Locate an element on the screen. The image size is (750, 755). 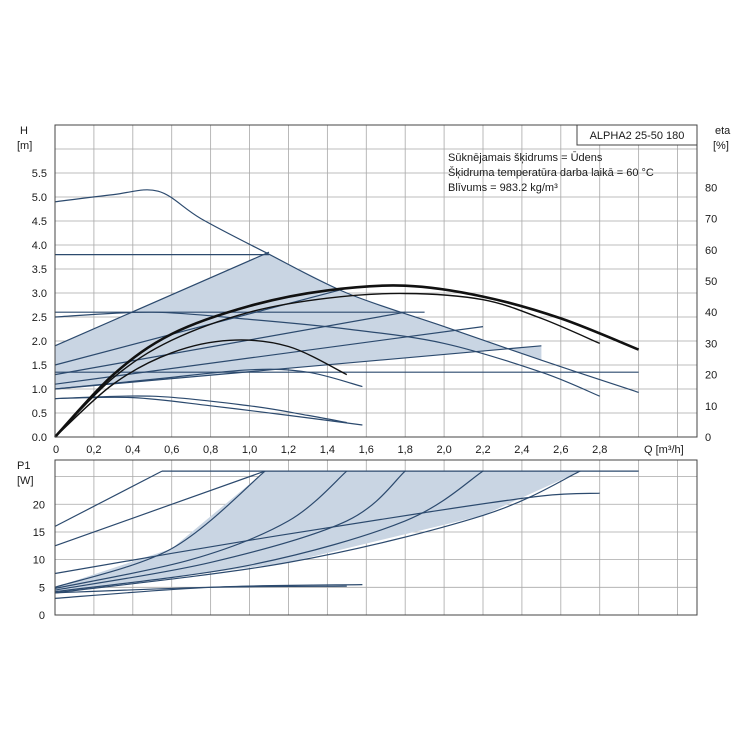
x-tick-label-11: 2,2 is located at coordinates (482, 450).